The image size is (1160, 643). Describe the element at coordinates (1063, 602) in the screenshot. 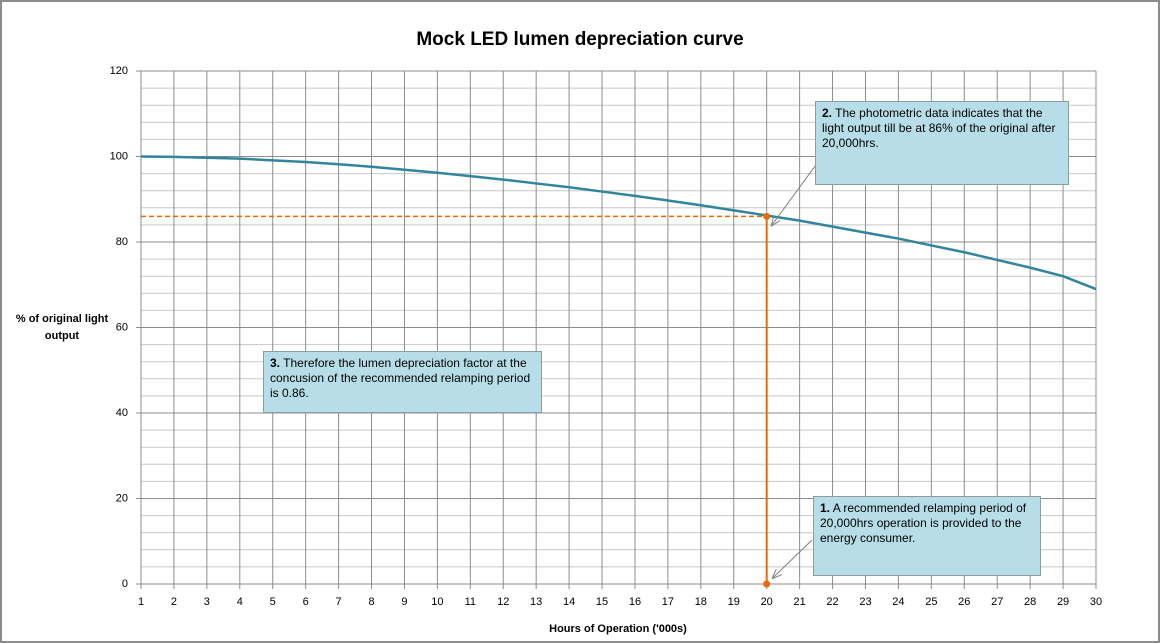

I see `x-tick-label: 29` at that location.